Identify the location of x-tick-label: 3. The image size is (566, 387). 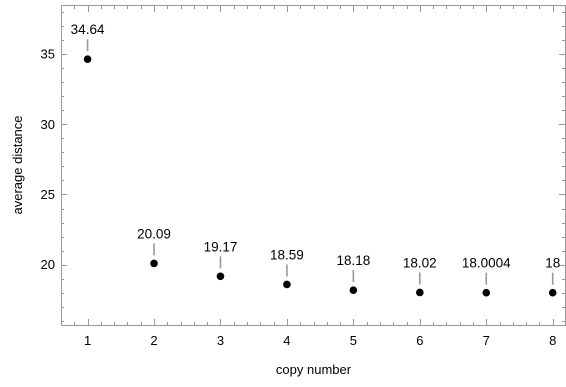
(220, 340).